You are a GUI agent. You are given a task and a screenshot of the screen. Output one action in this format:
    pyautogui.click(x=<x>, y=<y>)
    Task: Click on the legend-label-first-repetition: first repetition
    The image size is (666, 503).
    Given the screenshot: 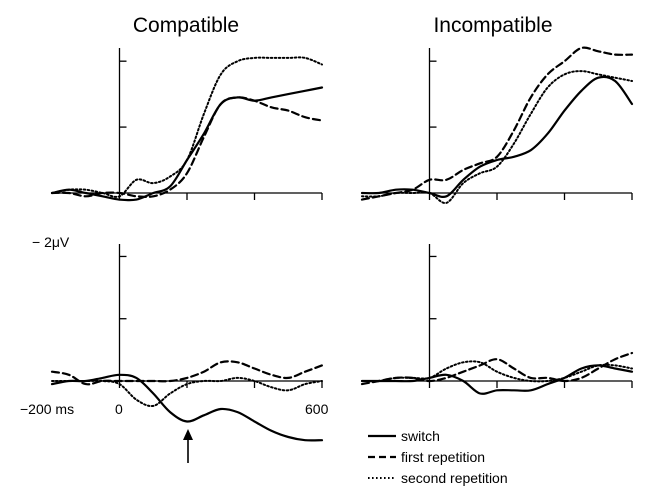 What is the action you would take?
    pyautogui.click(x=443, y=457)
    